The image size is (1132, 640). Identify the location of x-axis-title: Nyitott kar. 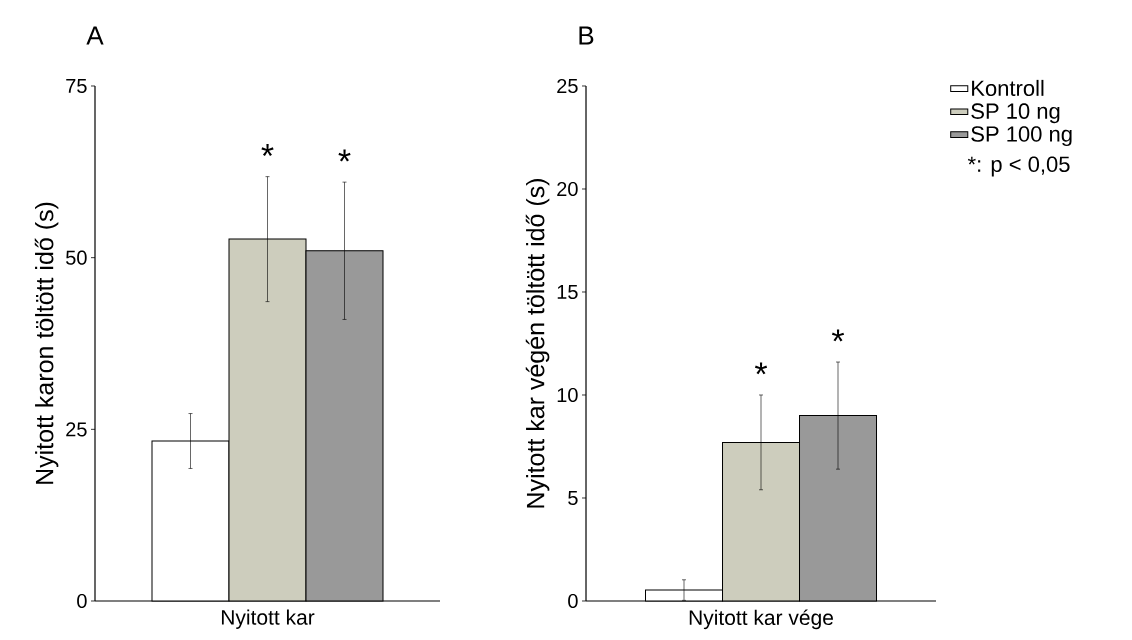
(268, 619).